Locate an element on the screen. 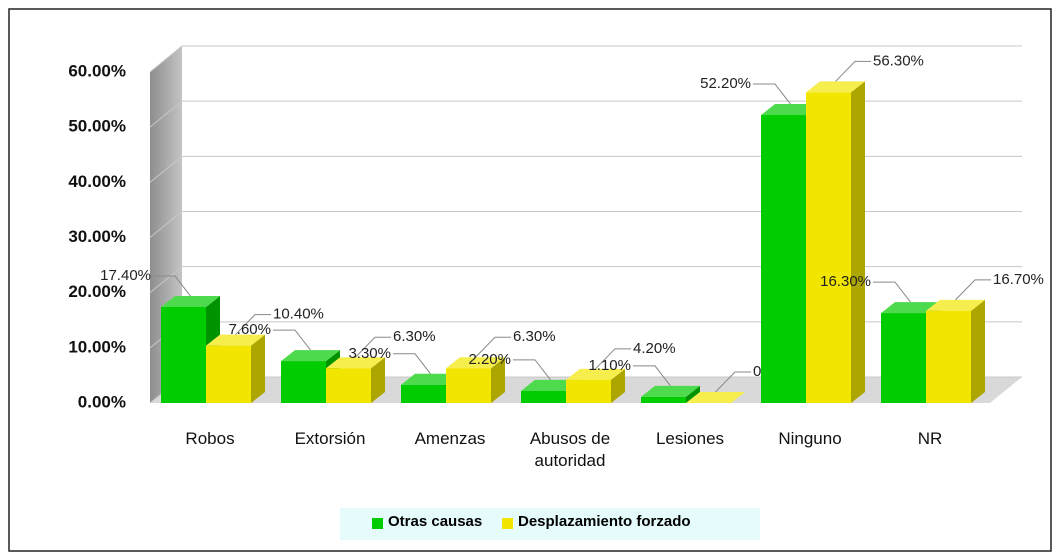 This screenshot has height=552, width=1060. value-label: 17.40% is located at coordinates (125, 275).